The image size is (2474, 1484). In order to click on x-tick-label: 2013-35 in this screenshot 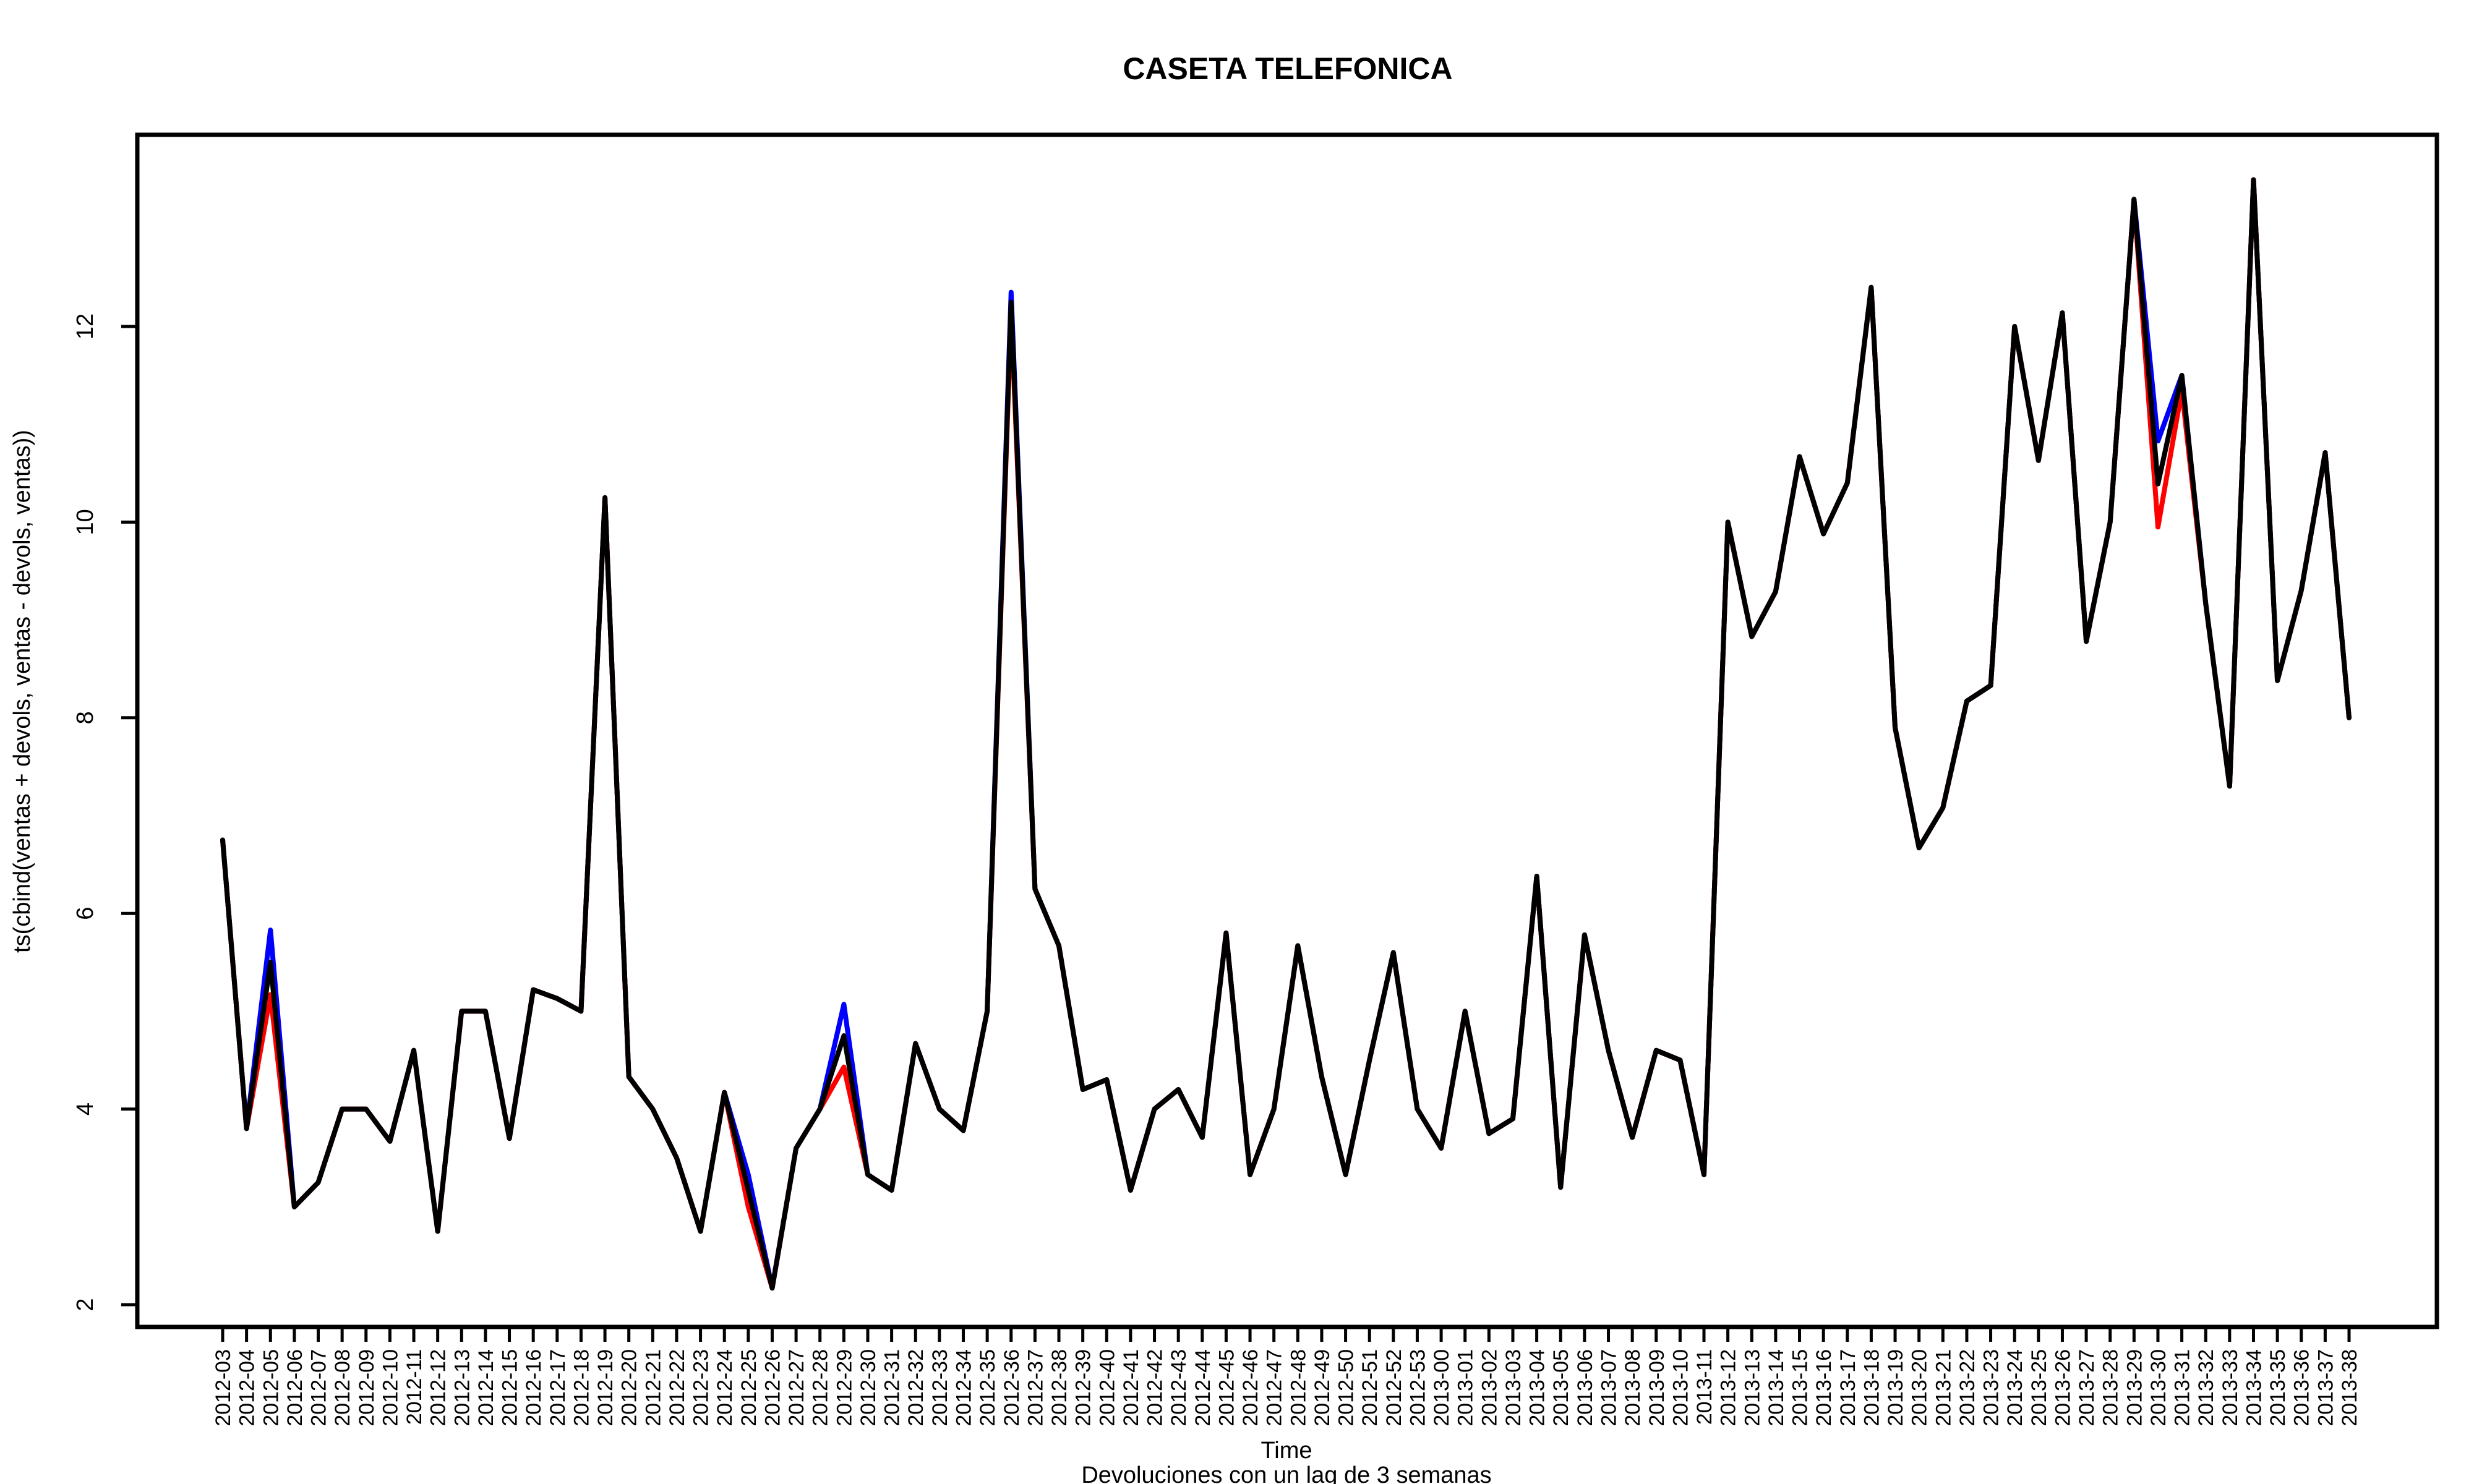, I will do `click(2278, 1387)`.